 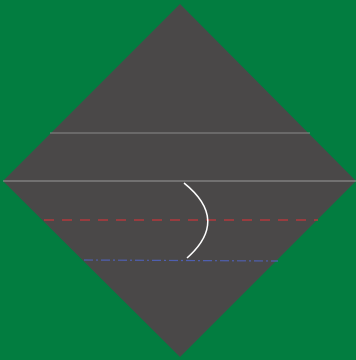 I want to click on white-arc, so click(x=196, y=220).